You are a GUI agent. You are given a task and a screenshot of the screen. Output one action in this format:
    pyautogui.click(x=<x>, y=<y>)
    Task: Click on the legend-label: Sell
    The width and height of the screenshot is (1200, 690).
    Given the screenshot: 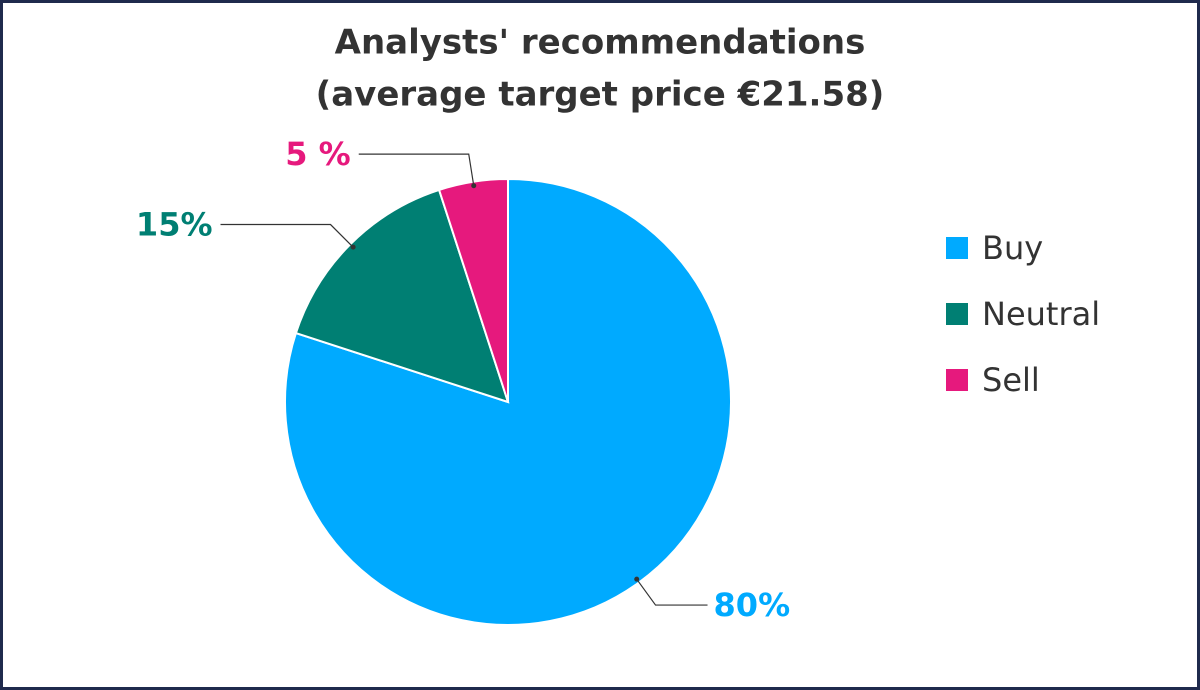 What is the action you would take?
    pyautogui.click(x=1011, y=380)
    